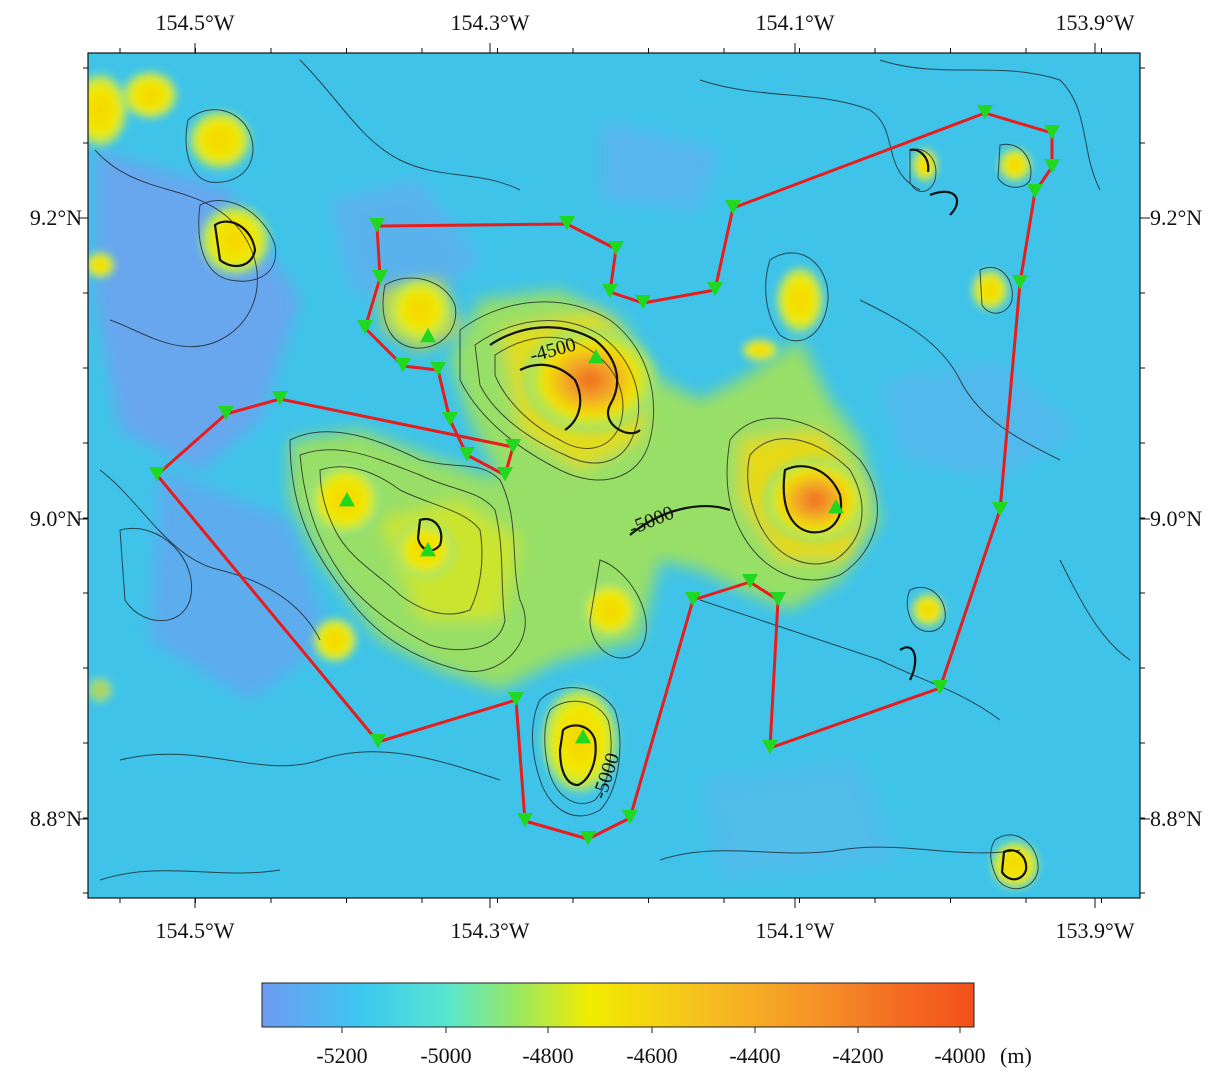 This screenshot has width=1223, height=1079. What do you see at coordinates (651, 1055) in the screenshot?
I see `colorbar-tick-4: -4600` at bounding box center [651, 1055].